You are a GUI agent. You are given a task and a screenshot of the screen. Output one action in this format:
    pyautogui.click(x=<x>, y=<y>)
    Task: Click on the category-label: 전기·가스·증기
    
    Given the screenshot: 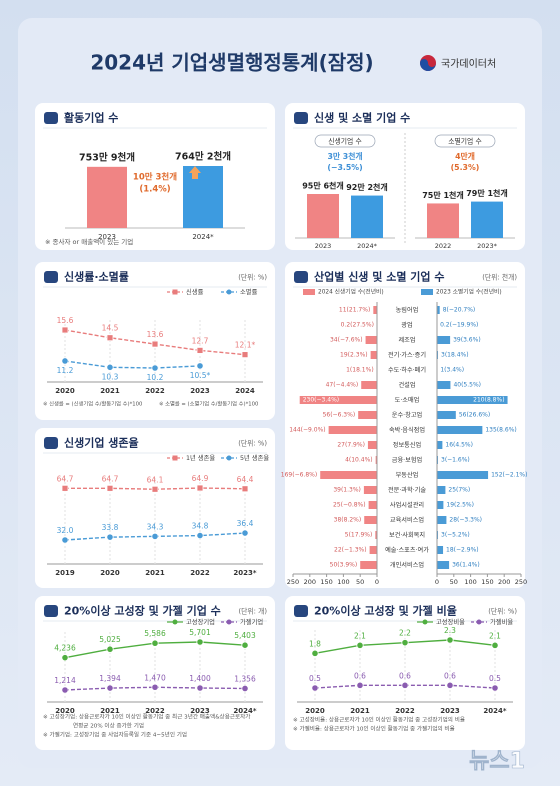 What is the action you would take?
    pyautogui.click(x=407, y=355)
    